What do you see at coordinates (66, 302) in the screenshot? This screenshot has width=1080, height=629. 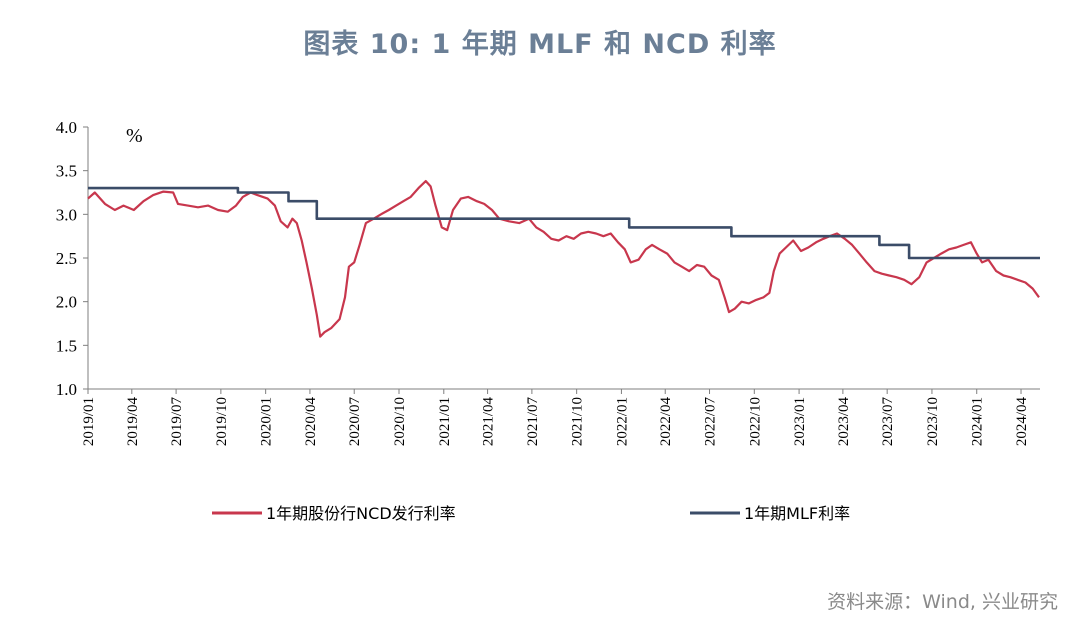 I see `y-tick-label: 2.0` at bounding box center [66, 302].